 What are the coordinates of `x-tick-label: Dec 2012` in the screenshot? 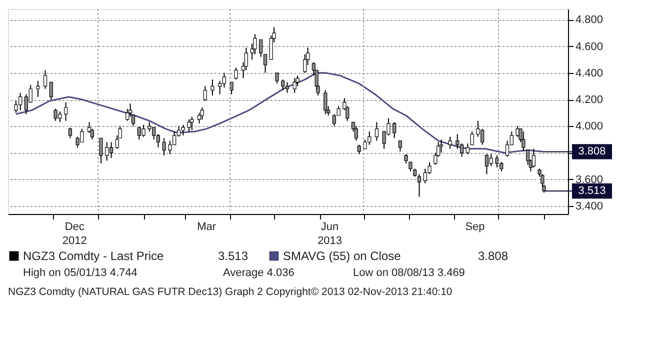 It's located at (74, 234).